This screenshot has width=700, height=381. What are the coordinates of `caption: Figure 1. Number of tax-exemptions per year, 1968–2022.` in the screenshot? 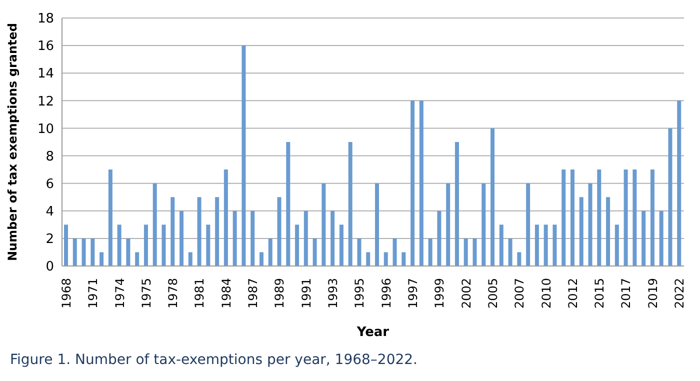 It's located at (214, 360).